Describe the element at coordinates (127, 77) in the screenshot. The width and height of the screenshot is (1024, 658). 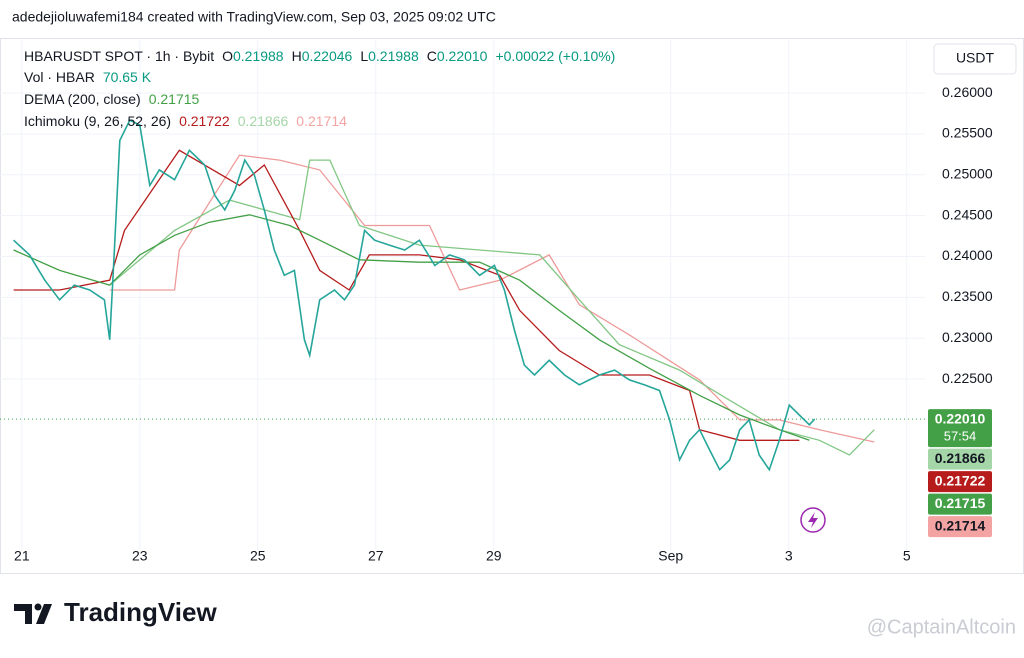
I see `legend-text: 70.65 K` at that location.